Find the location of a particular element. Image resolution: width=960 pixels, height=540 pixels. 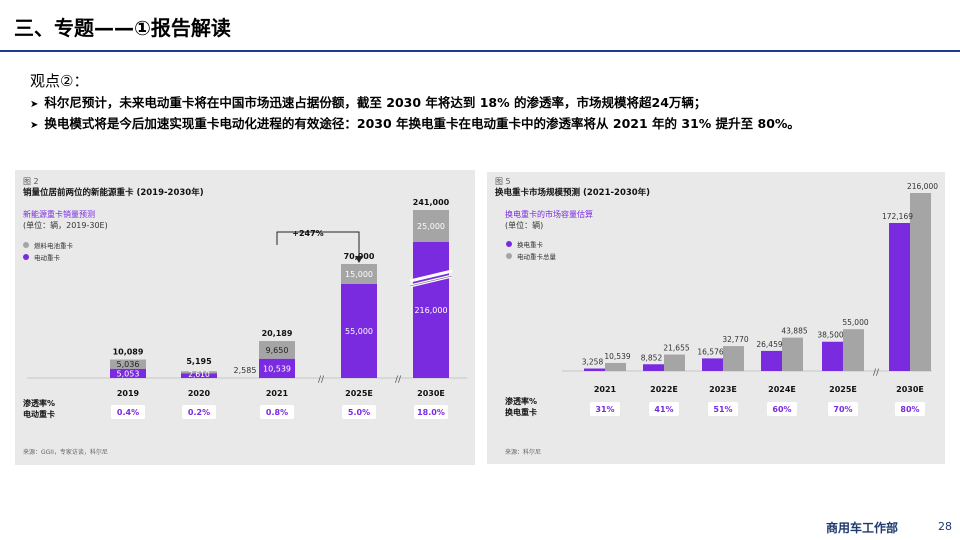

growth-annotation: +247% is located at coordinates (307, 233).